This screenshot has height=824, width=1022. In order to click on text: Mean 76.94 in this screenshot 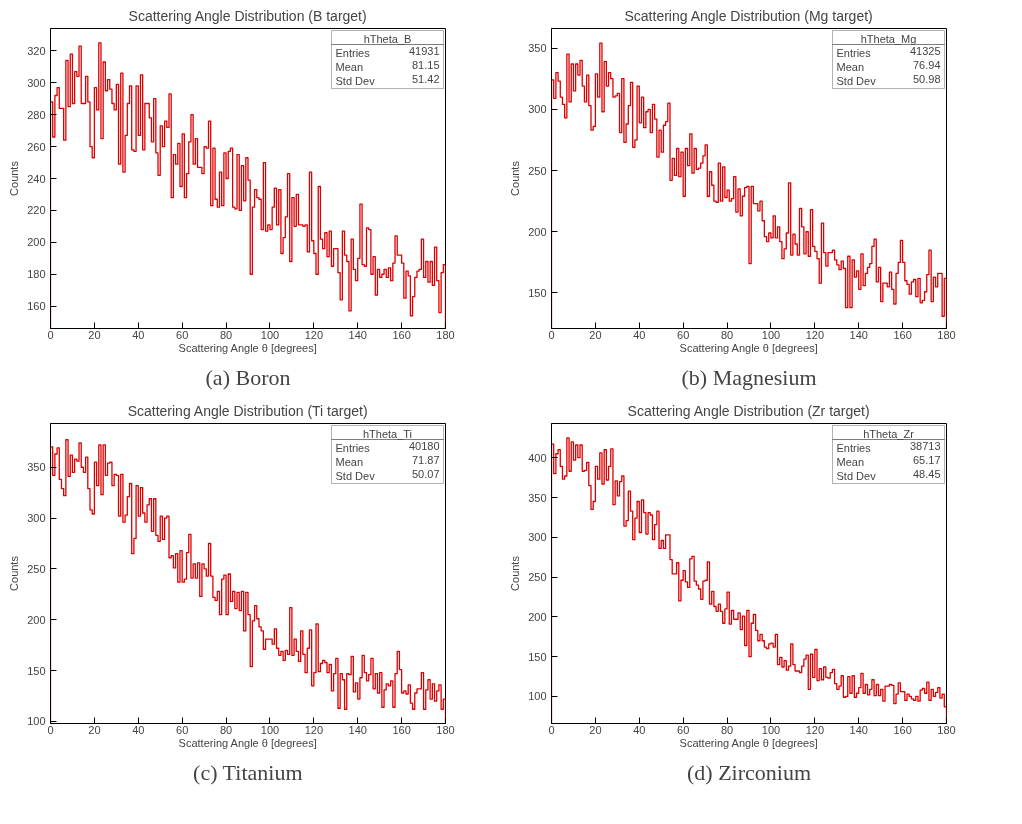, I will do `click(888, 65)`.